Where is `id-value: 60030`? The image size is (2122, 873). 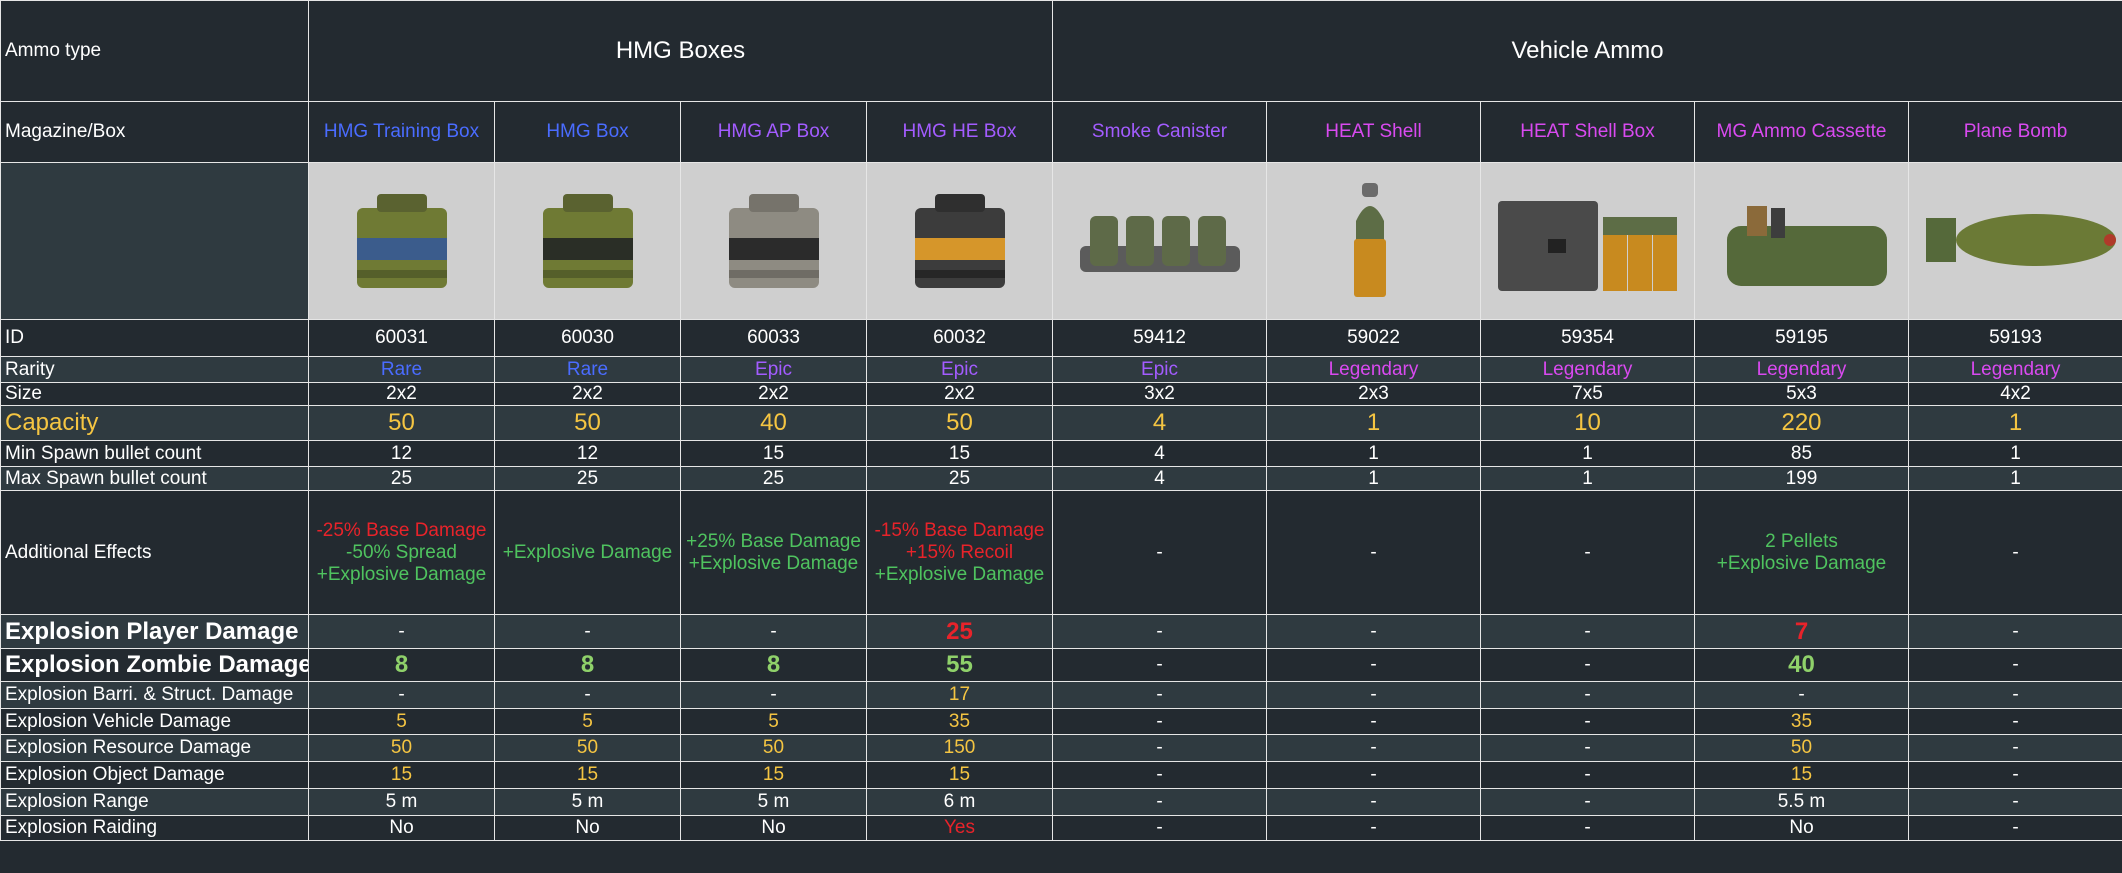 id-value: 60030 is located at coordinates (587, 338).